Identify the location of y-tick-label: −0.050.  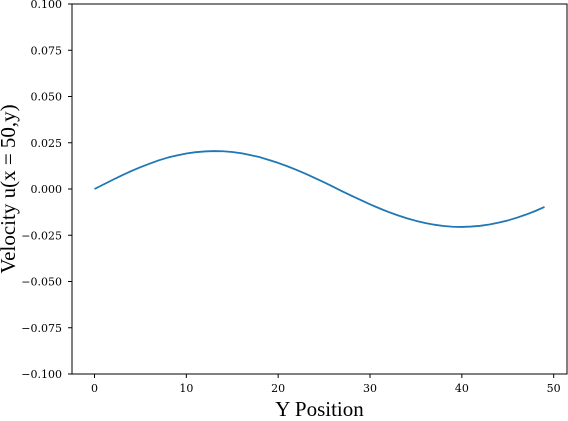
(41, 282).